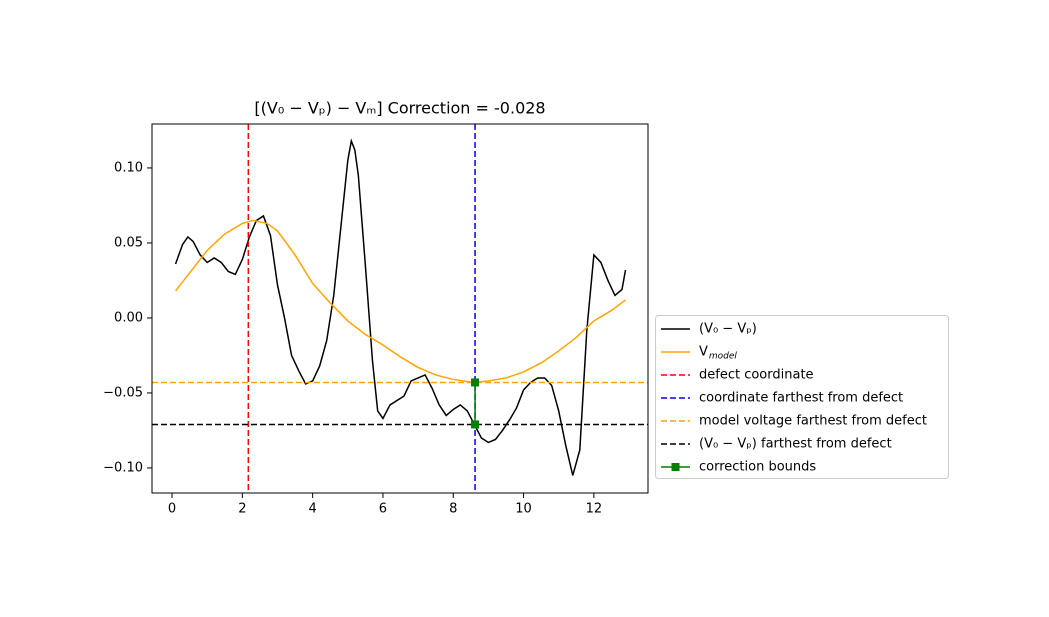 The width and height of the screenshot is (1049, 617). Describe the element at coordinates (313, 509) in the screenshot. I see `x-tick-label: 4` at that location.